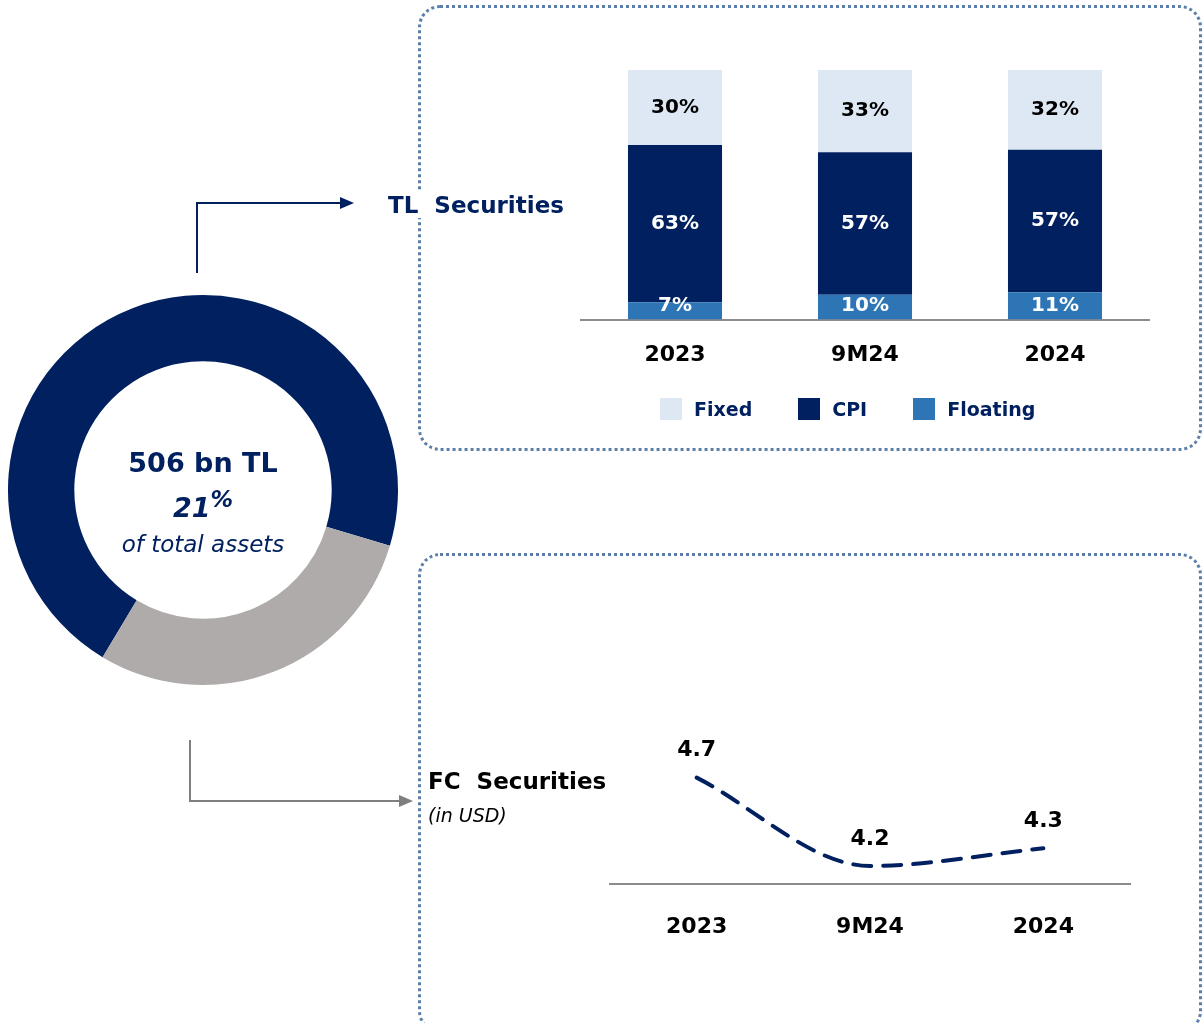  Describe the element at coordinates (865, 303) in the screenshot. I see `data-label: 10%` at that location.